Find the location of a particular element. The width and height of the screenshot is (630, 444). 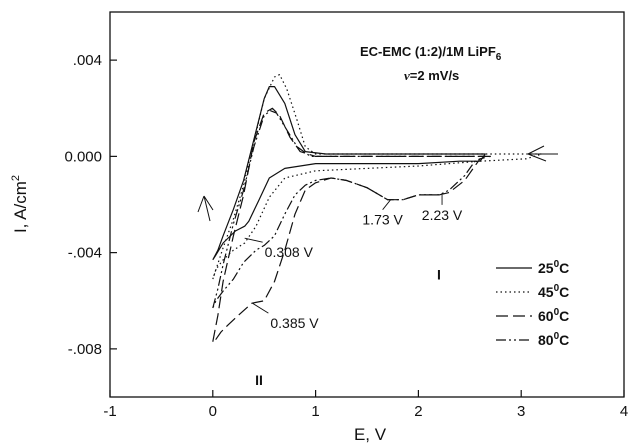

sweep-arrow-up-icon is located at coordinates (205, 208).